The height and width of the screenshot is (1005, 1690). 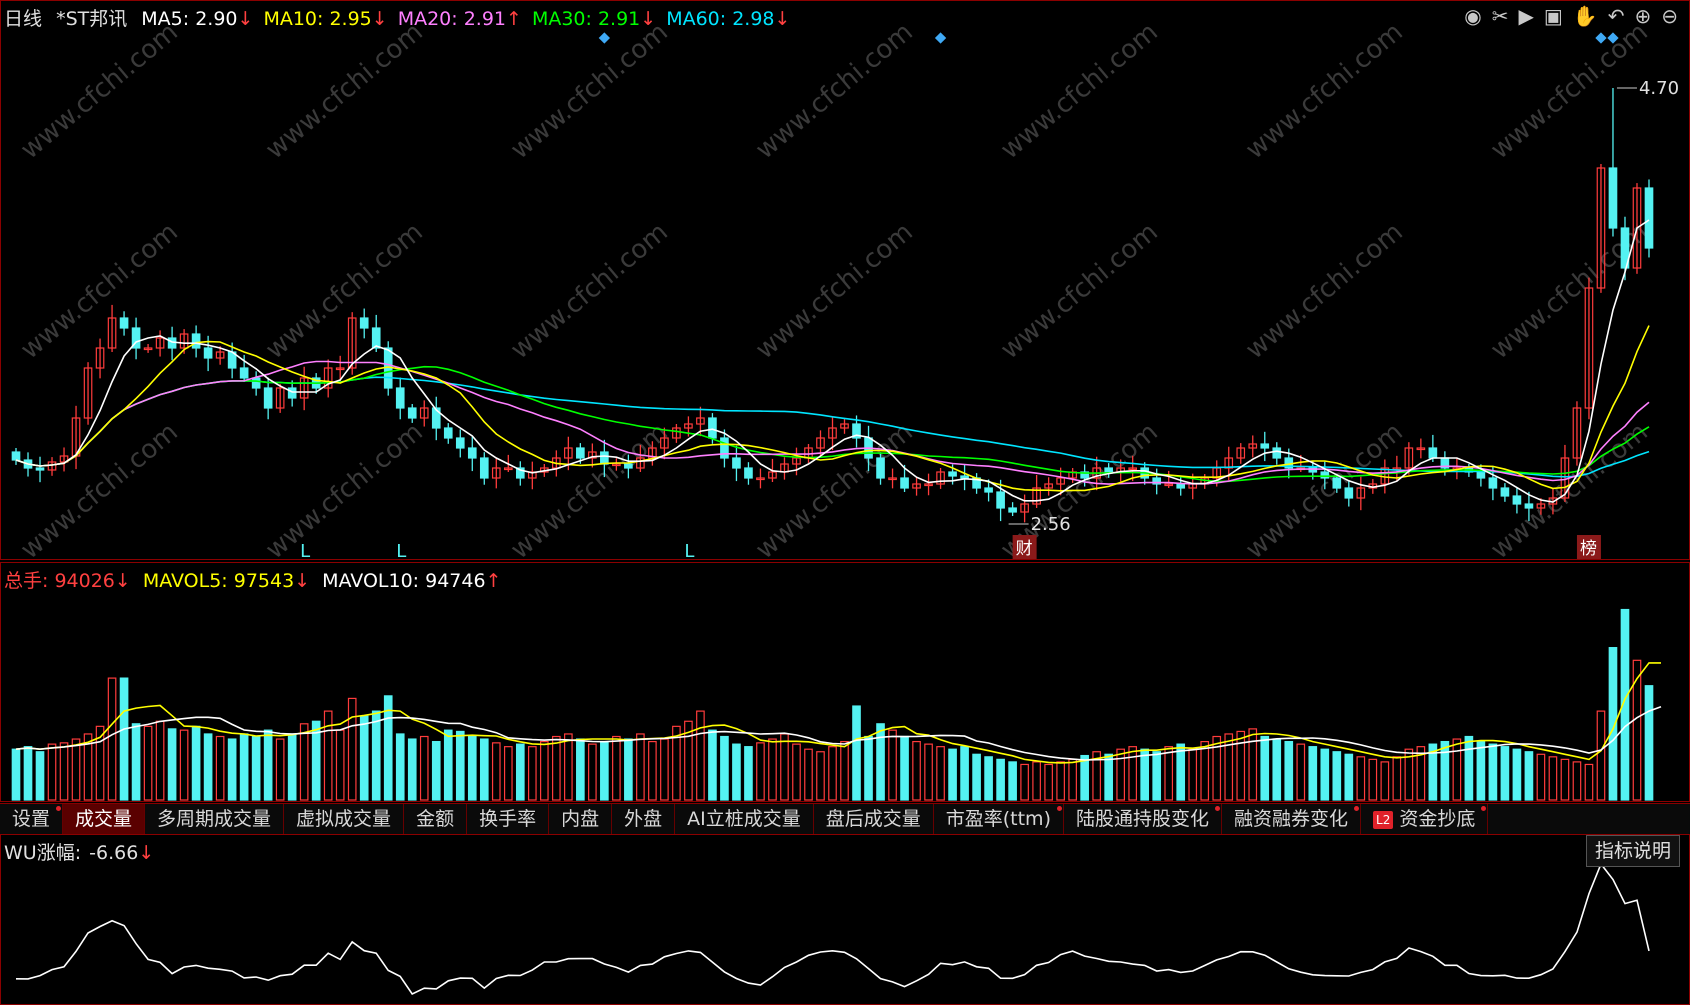 What do you see at coordinates (619, 19) in the screenshot?
I see `ma-value: 2.91` at bounding box center [619, 19].